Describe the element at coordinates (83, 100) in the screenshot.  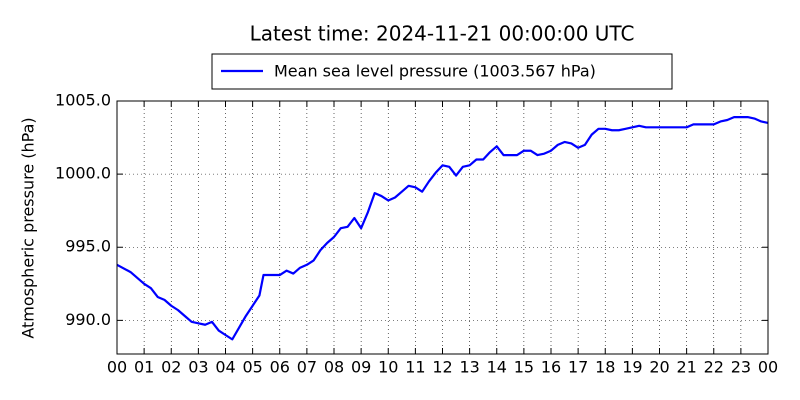
I see `y-tick-label: 1005.0` at that location.